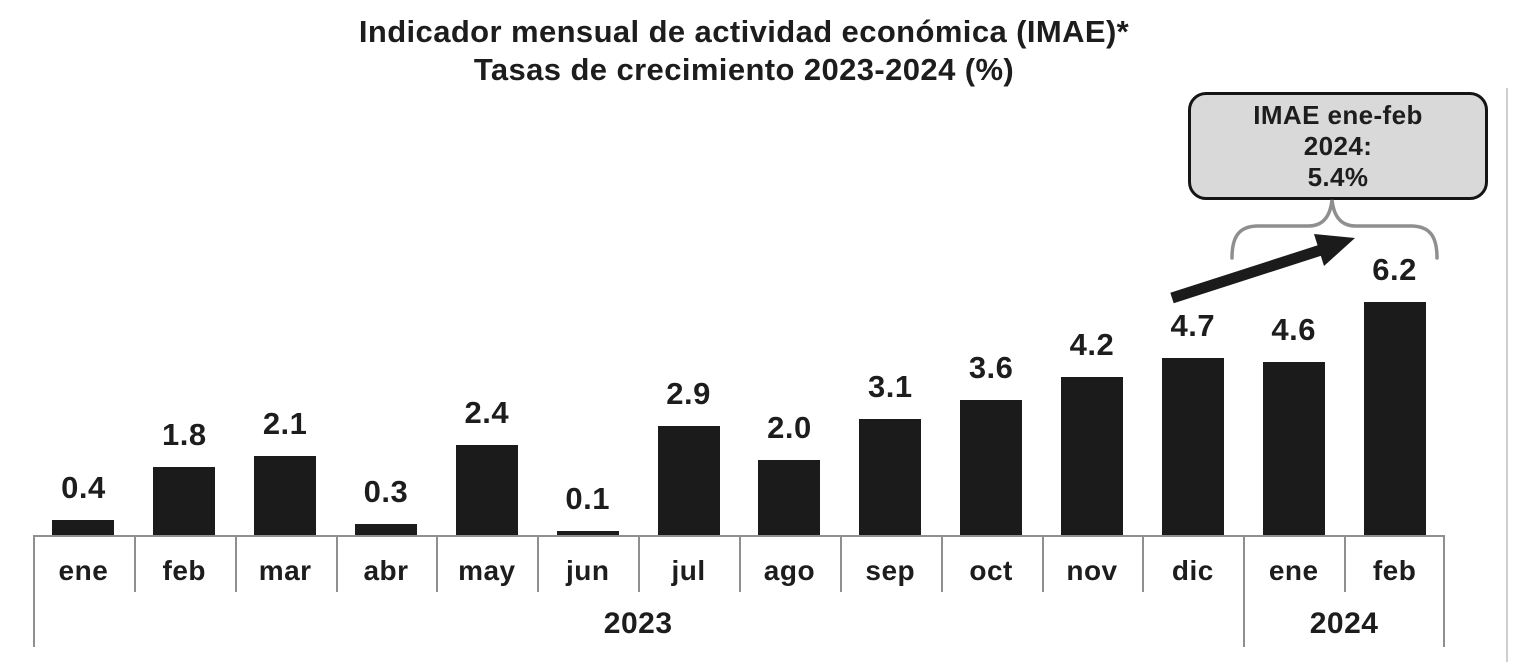 Image resolution: width=1514 pixels, height=662 pixels. What do you see at coordinates (1262, 269) in the screenshot?
I see `arrow-icon` at bounding box center [1262, 269].